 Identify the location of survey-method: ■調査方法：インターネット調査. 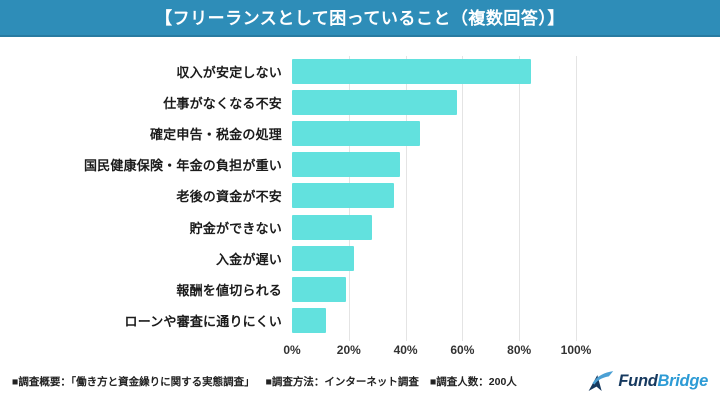
(342, 381).